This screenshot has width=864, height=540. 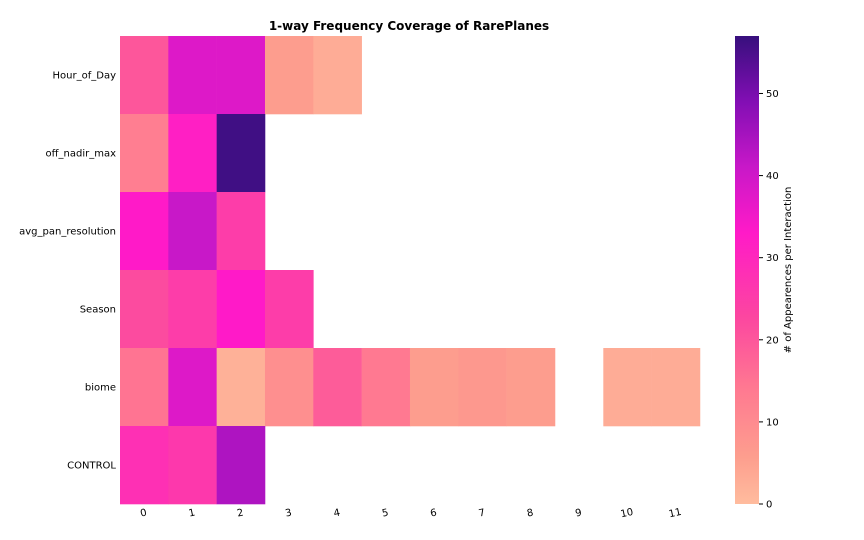 What do you see at coordinates (410, 513) in the screenshot?
I see `x-tick-labels: 0 1 2 3 4 5 6 7 8 9 10 11` at bounding box center [410, 513].